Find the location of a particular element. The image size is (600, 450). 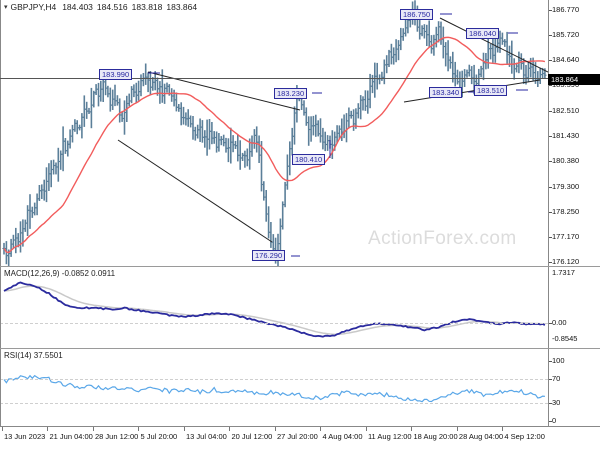

time-axis-tick: 21 Jun 04:00 is located at coordinates (71, 436).